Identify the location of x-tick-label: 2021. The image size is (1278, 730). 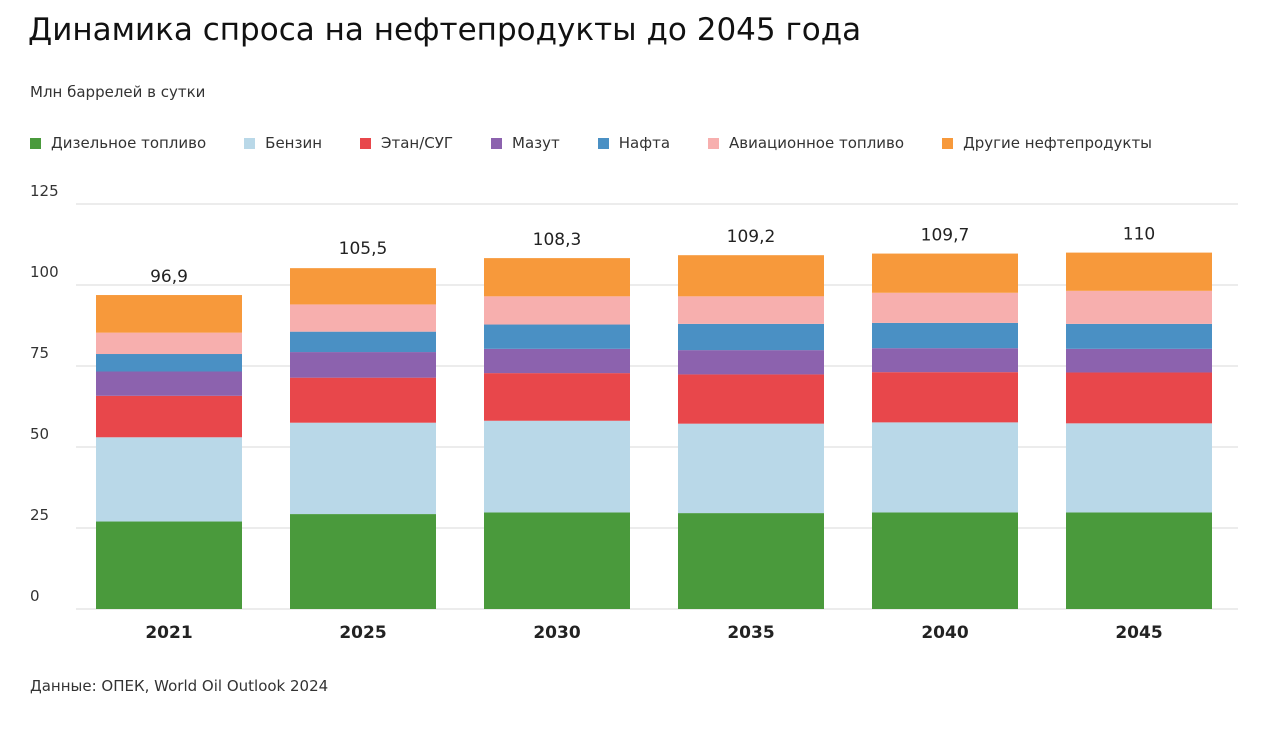
(168, 633).